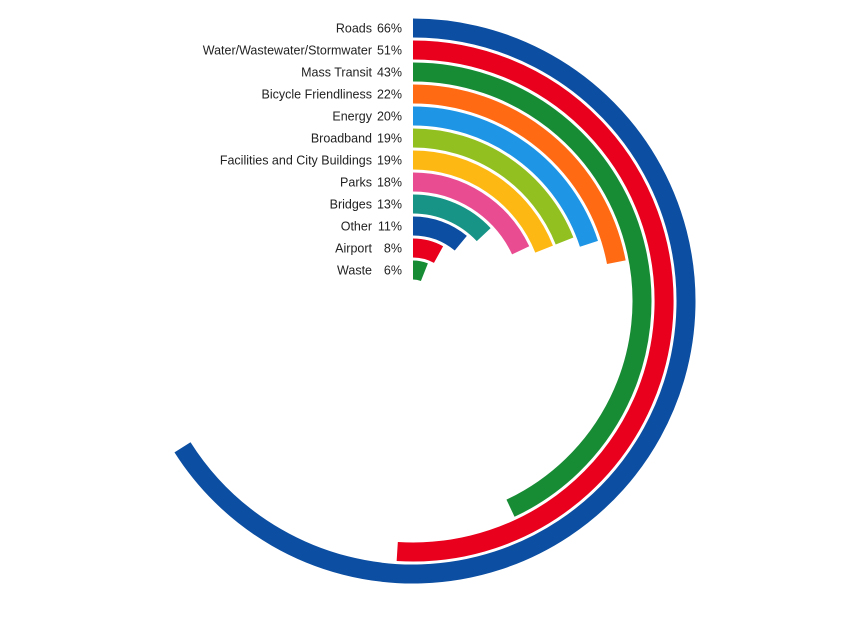  I want to click on value-label-water-wastewater-stormwater: 51%, so click(389, 51).